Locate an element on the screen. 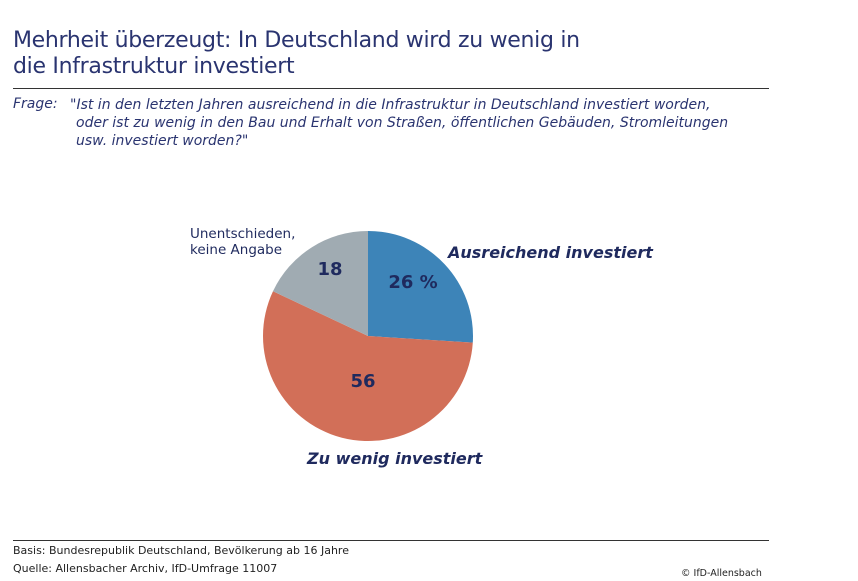 The image size is (858, 581). slice-category-label: keine Angabe is located at coordinates (236, 250).